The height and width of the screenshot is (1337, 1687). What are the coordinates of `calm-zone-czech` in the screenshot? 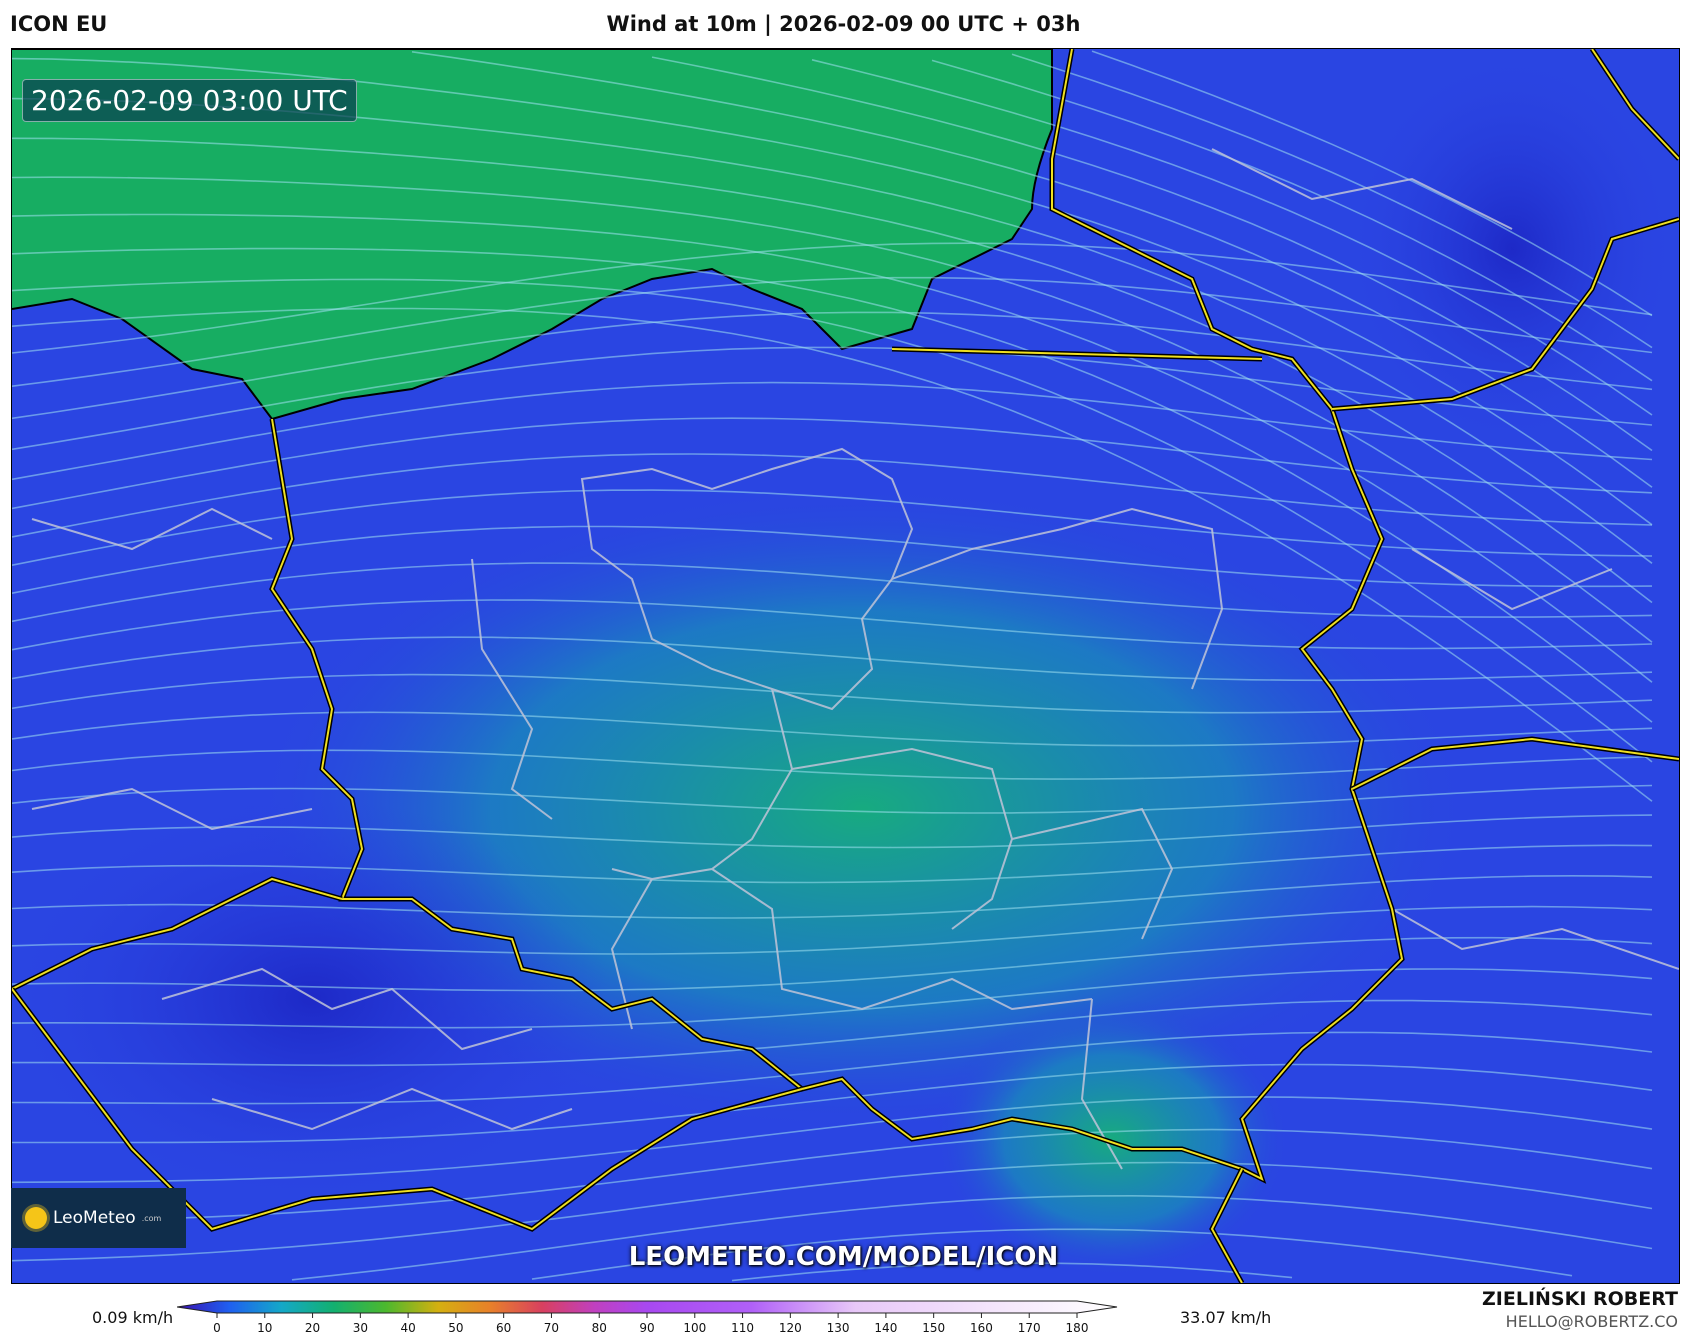 It's located at (312, 999).